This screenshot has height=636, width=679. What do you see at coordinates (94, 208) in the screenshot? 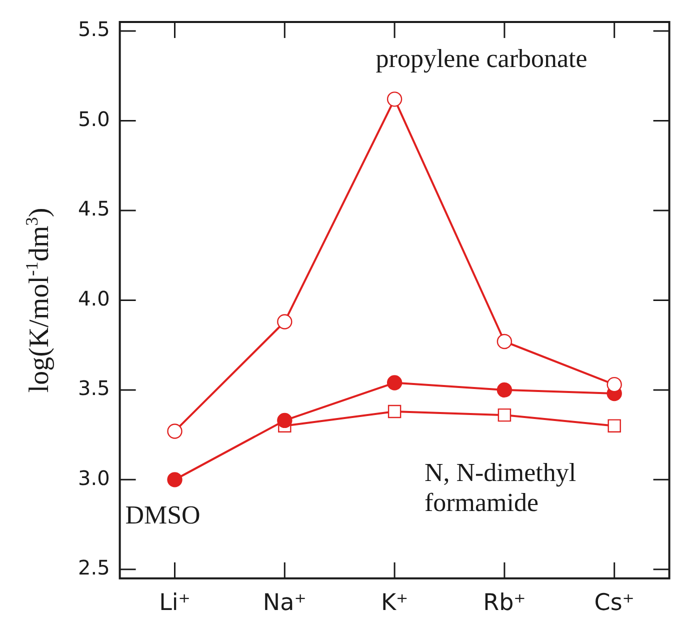
I see `y-tick-label: 4.5` at bounding box center [94, 208].